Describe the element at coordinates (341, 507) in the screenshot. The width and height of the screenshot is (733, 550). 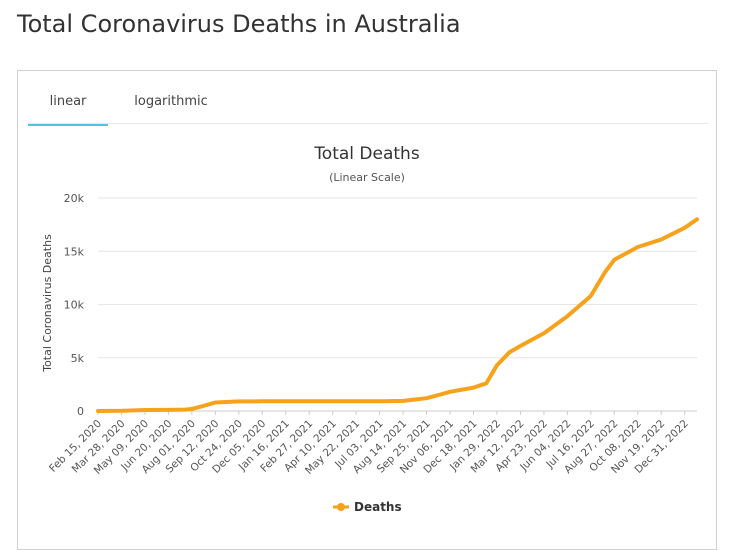
I see `legend-marker` at that location.